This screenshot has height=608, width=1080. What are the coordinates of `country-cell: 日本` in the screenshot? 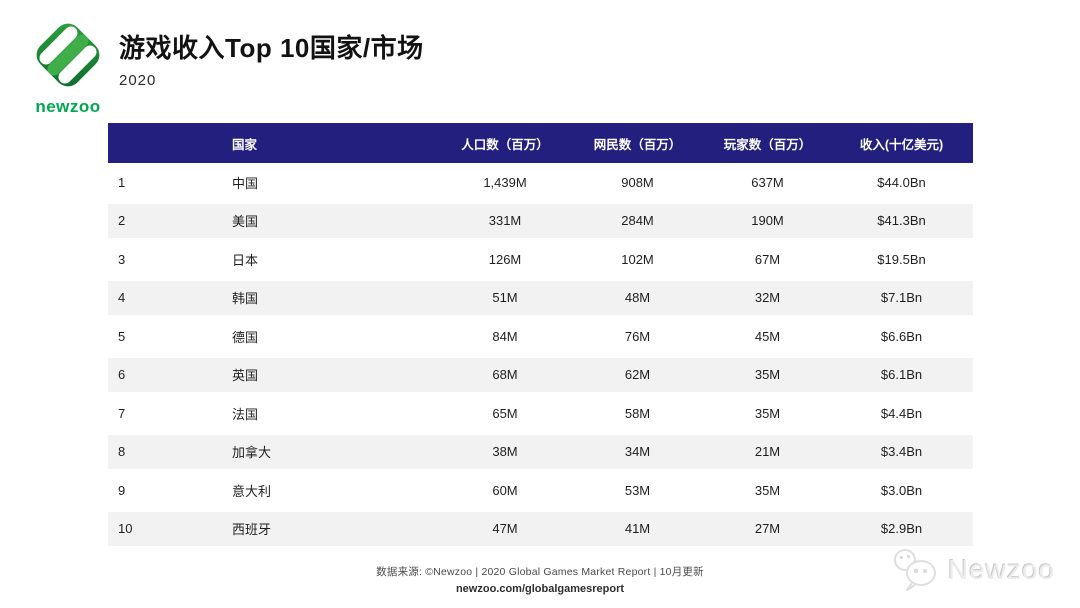 It's located at (300, 259).